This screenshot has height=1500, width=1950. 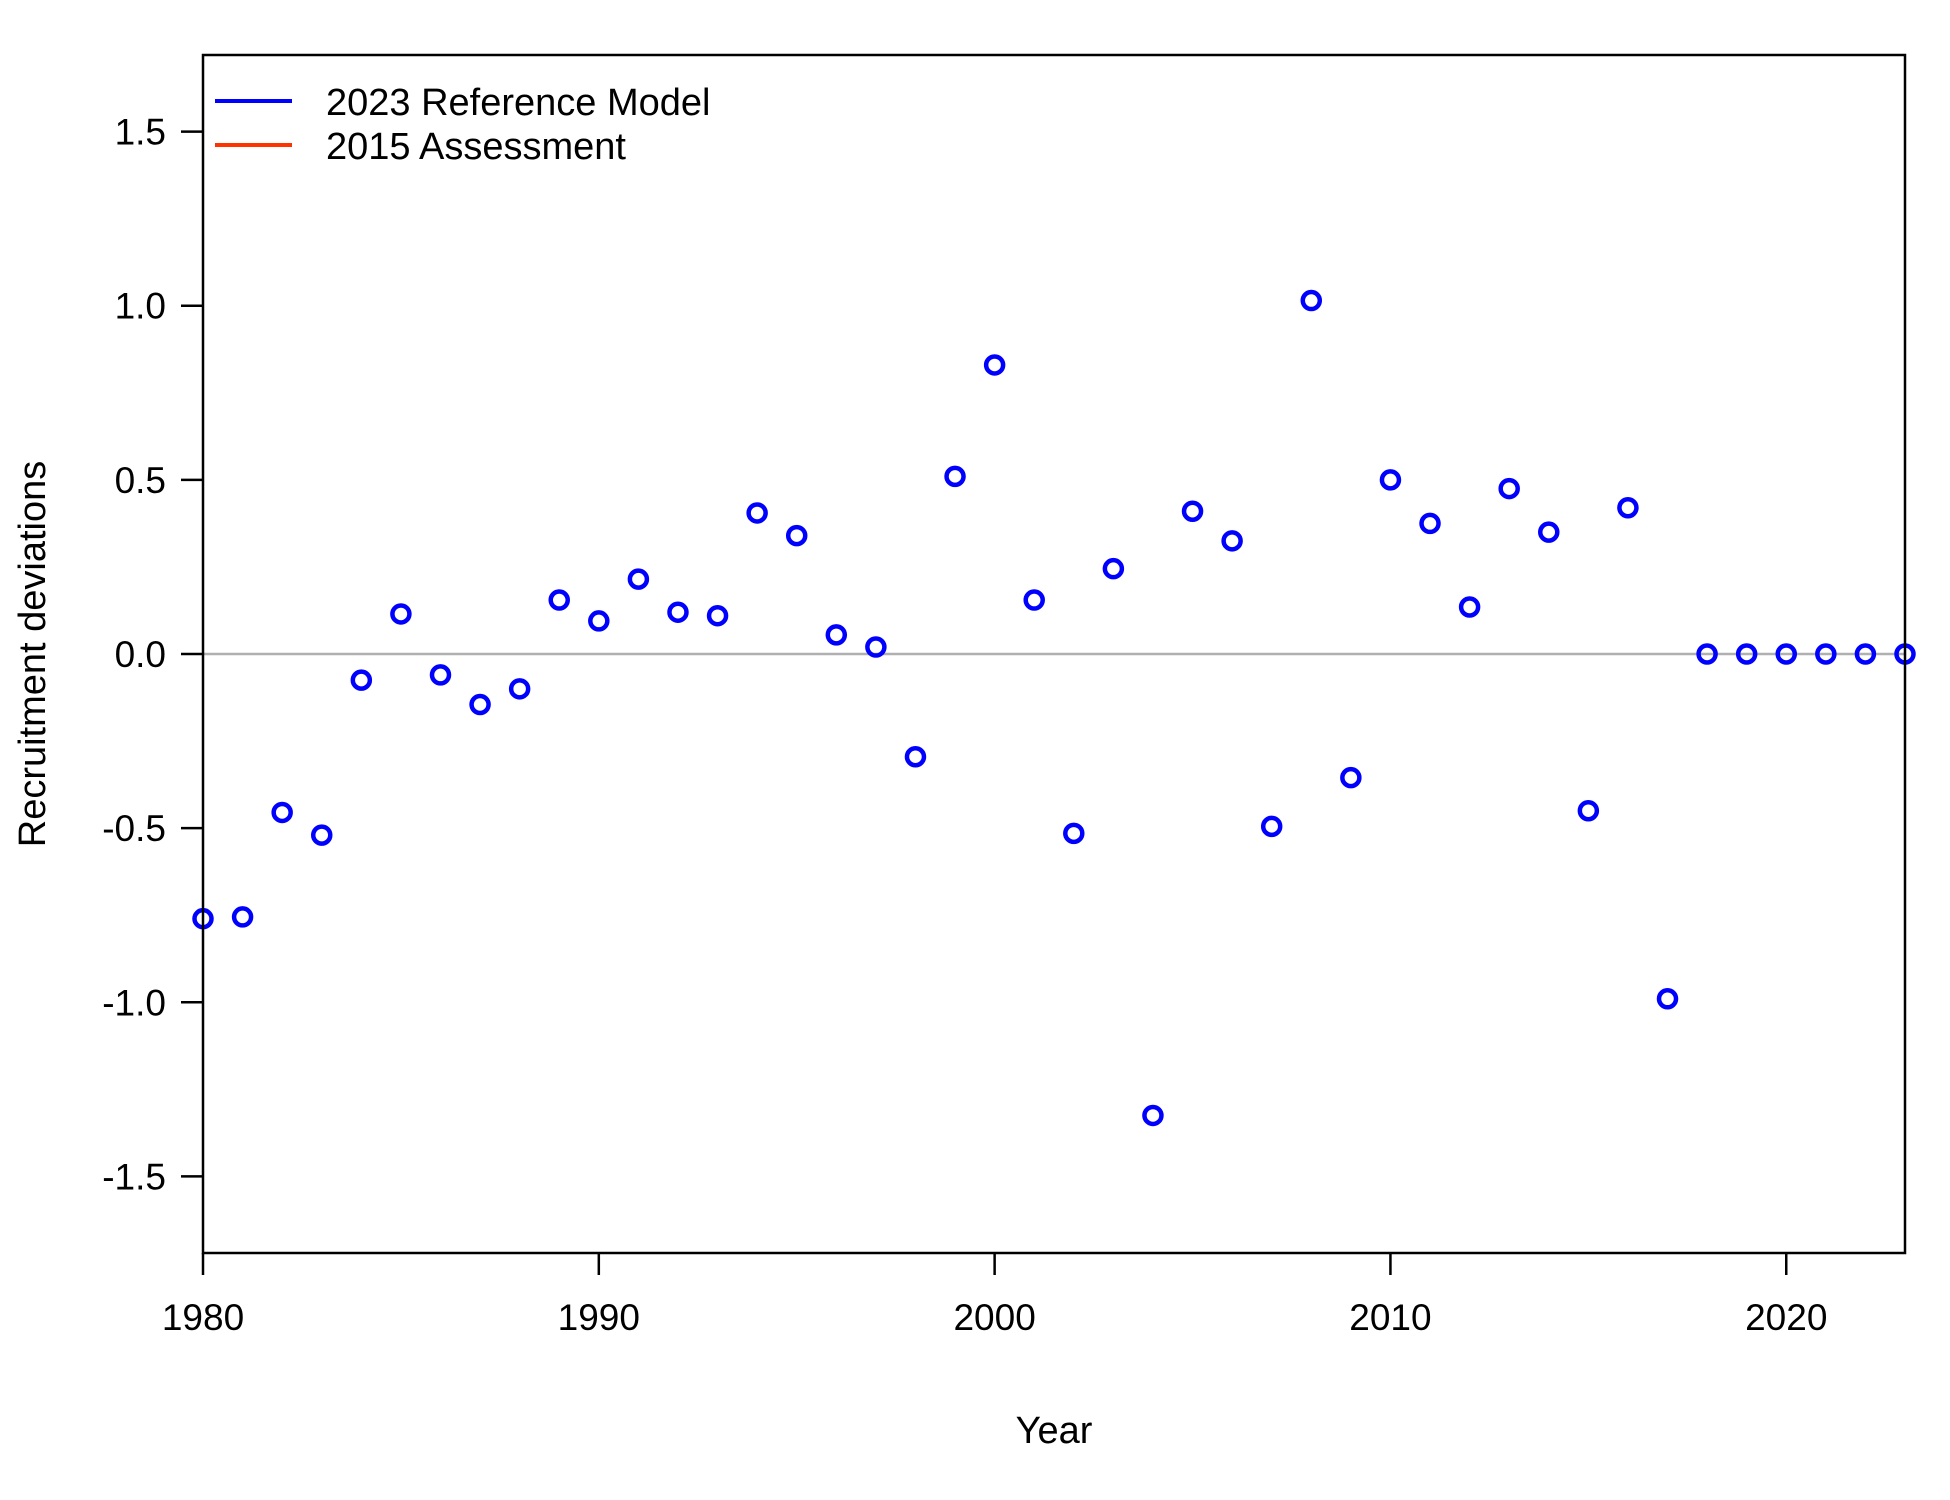 I want to click on legend-label-2015-assessment: 2015 Assessment, so click(x=476, y=147).